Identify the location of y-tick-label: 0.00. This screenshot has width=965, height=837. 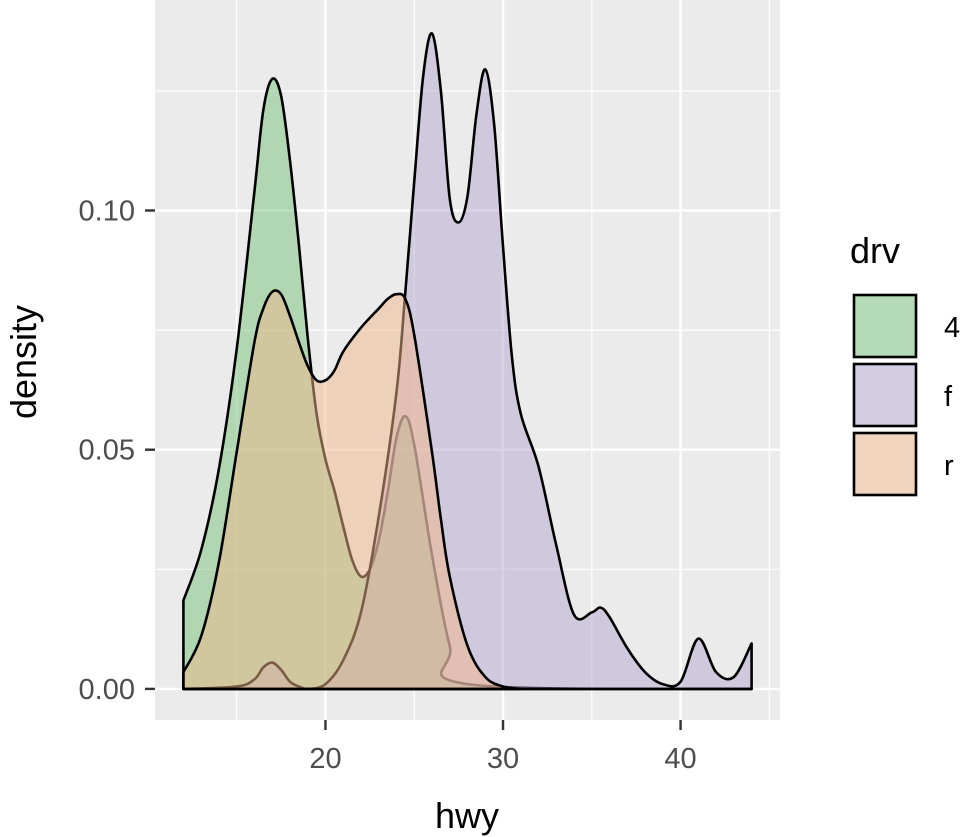
(107, 690).